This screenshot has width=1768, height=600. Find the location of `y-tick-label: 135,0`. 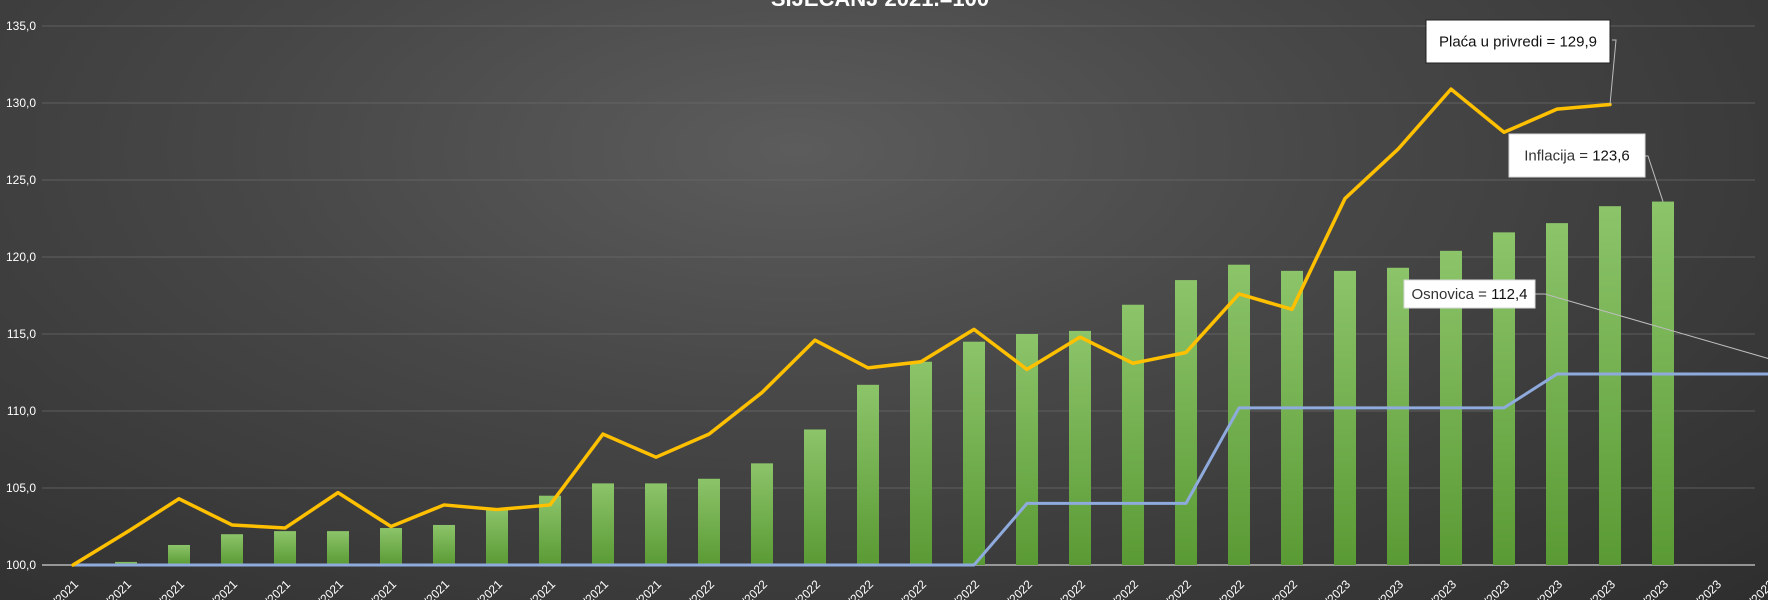

y-tick-label: 135,0 is located at coordinates (21, 26).